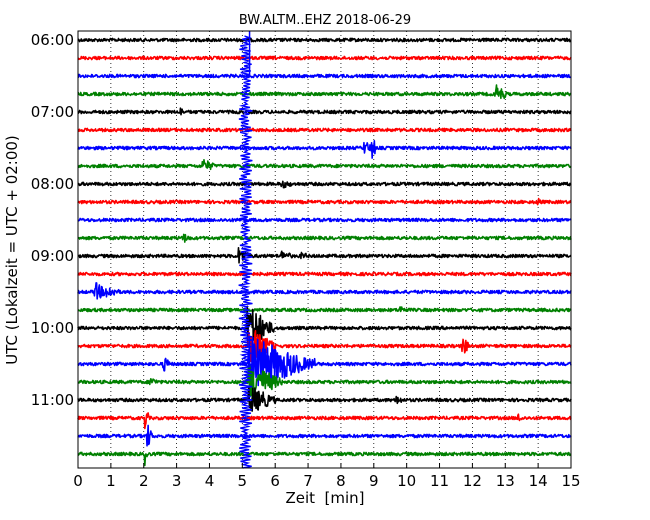 The image size is (650, 520). What do you see at coordinates (439, 481) in the screenshot?
I see `x-tick-label: 11` at bounding box center [439, 481].